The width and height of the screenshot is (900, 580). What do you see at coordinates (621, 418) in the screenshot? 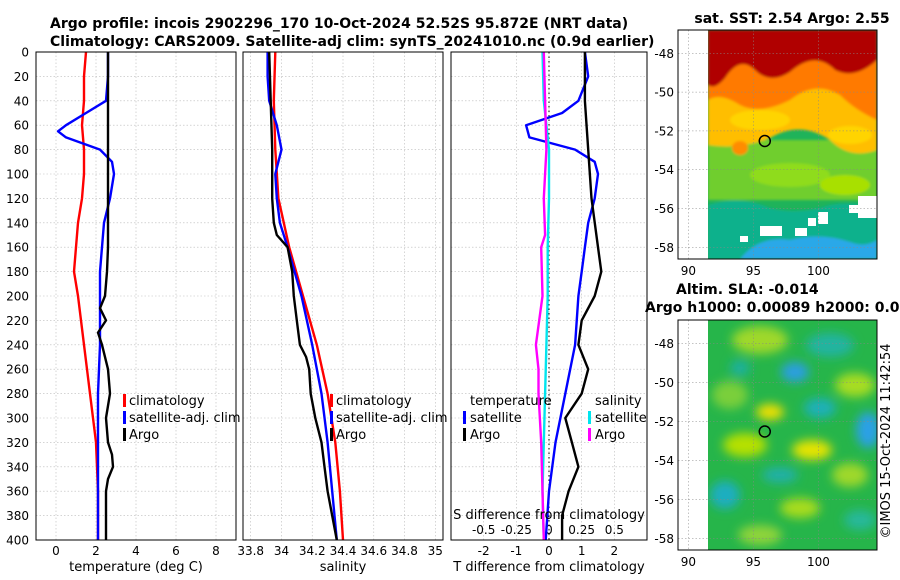
I see `legend-label-s-satellite: satellite` at bounding box center [621, 418].